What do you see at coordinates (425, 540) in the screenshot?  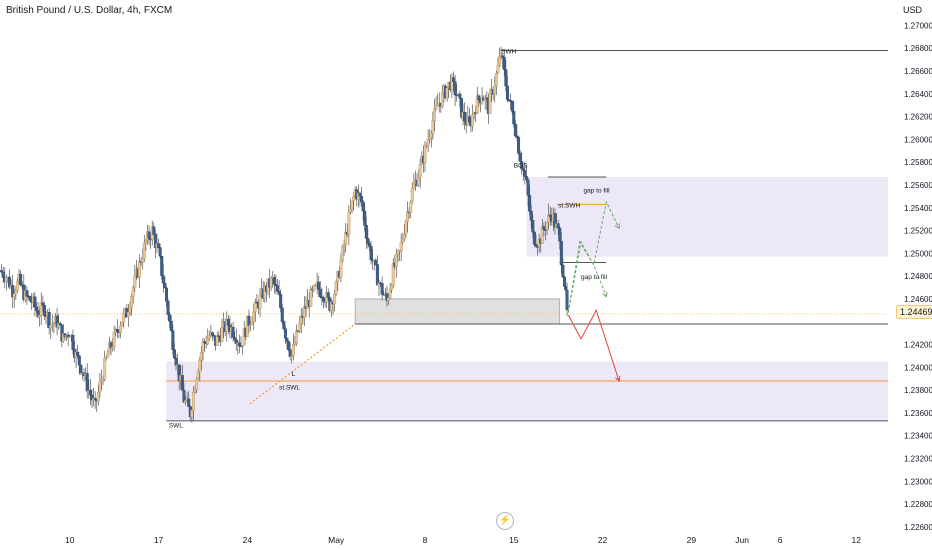 I see `x-tick-label: 8` at bounding box center [425, 540].